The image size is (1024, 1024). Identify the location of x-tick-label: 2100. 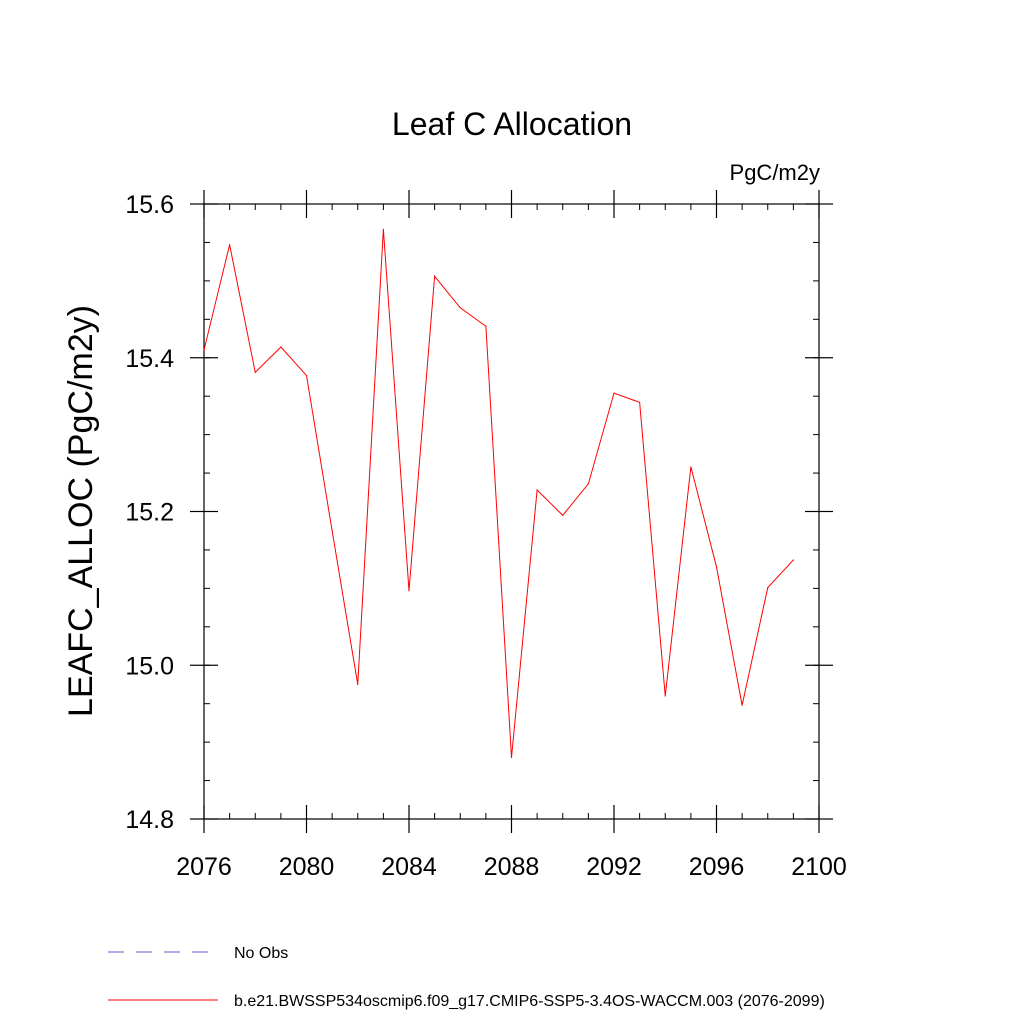
(819, 867).